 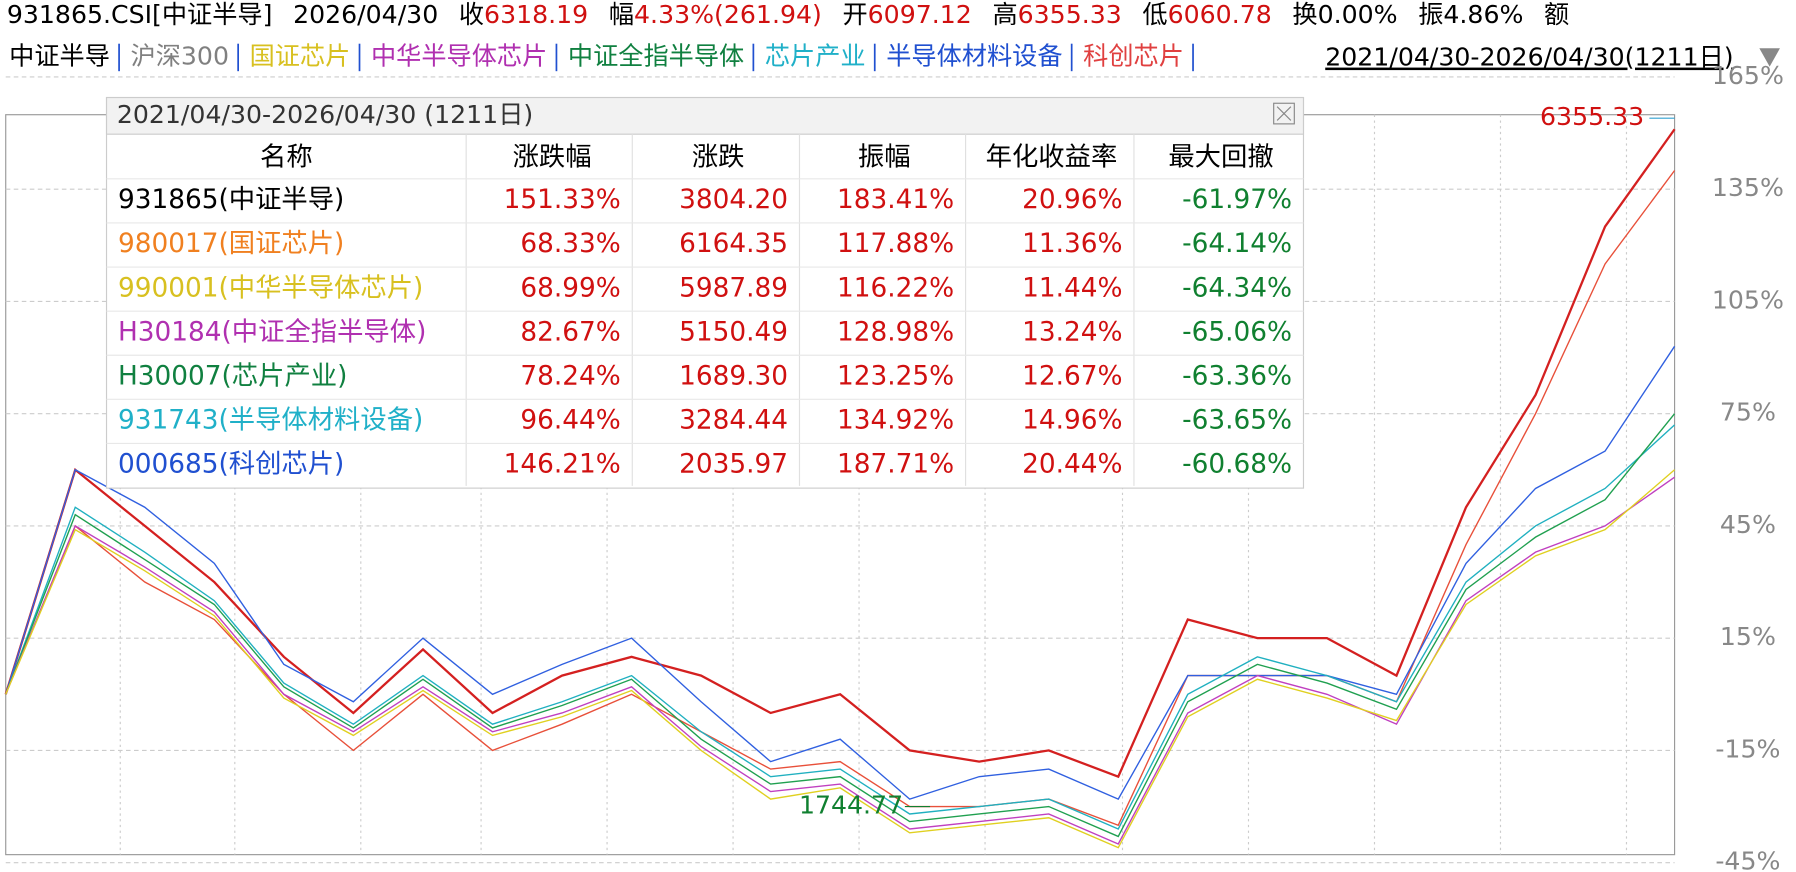 I want to click on header-item: 振, so click(x=1430, y=14).